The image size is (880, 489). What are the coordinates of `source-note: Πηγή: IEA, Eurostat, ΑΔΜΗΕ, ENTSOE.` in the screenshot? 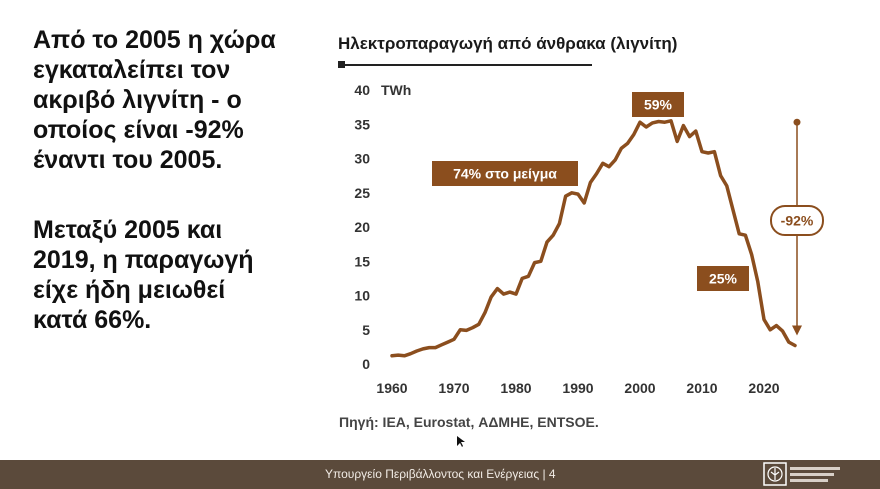 It's located at (469, 422).